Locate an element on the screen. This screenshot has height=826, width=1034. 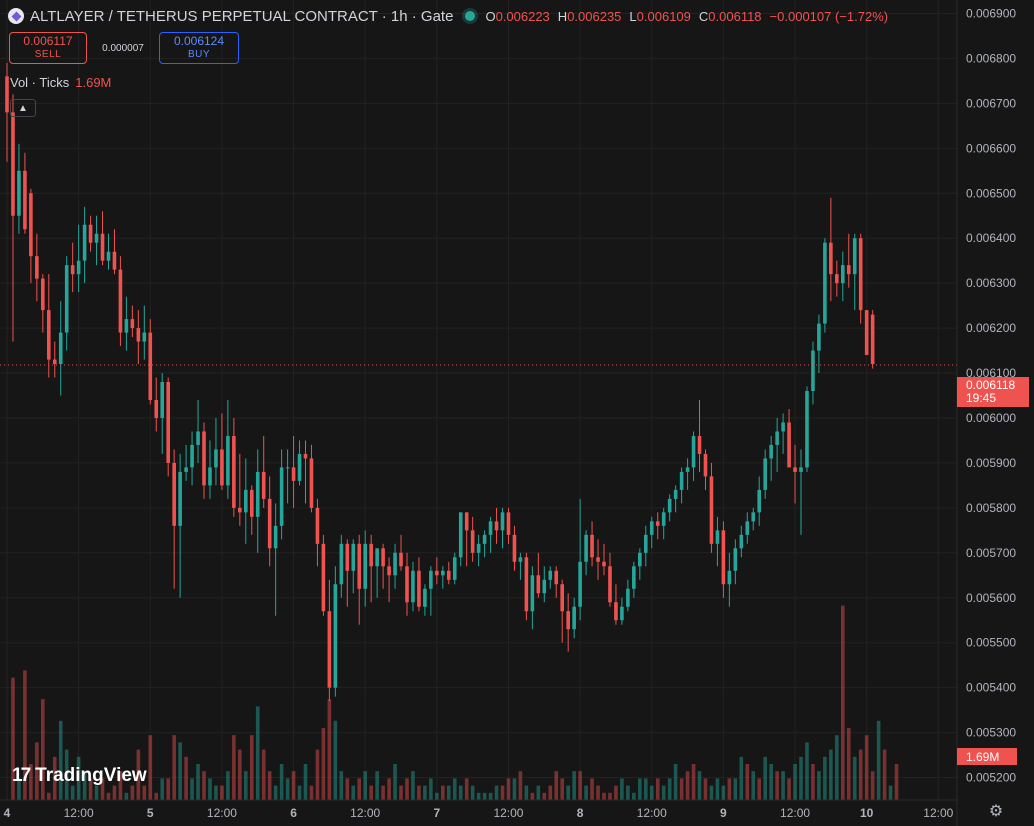
volume-legend-label: Vol · Ticks is located at coordinates (40, 82).